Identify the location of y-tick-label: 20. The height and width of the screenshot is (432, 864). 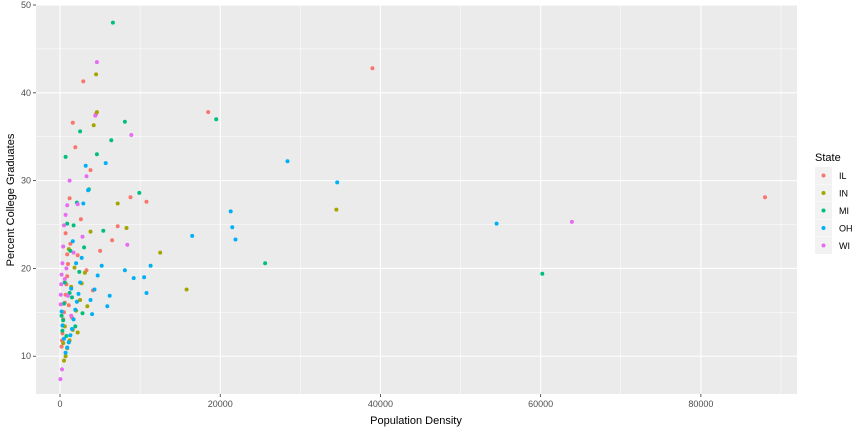
(26, 268).